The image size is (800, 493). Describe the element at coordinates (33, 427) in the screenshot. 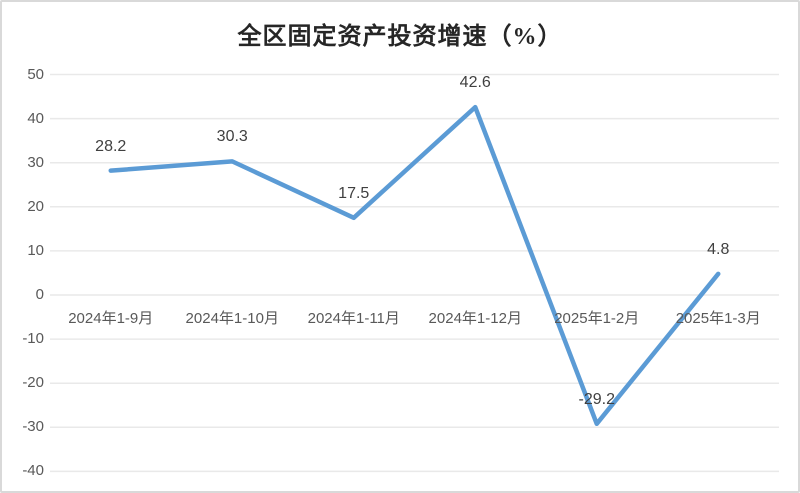

I see `y-tick-label: -30` at that location.